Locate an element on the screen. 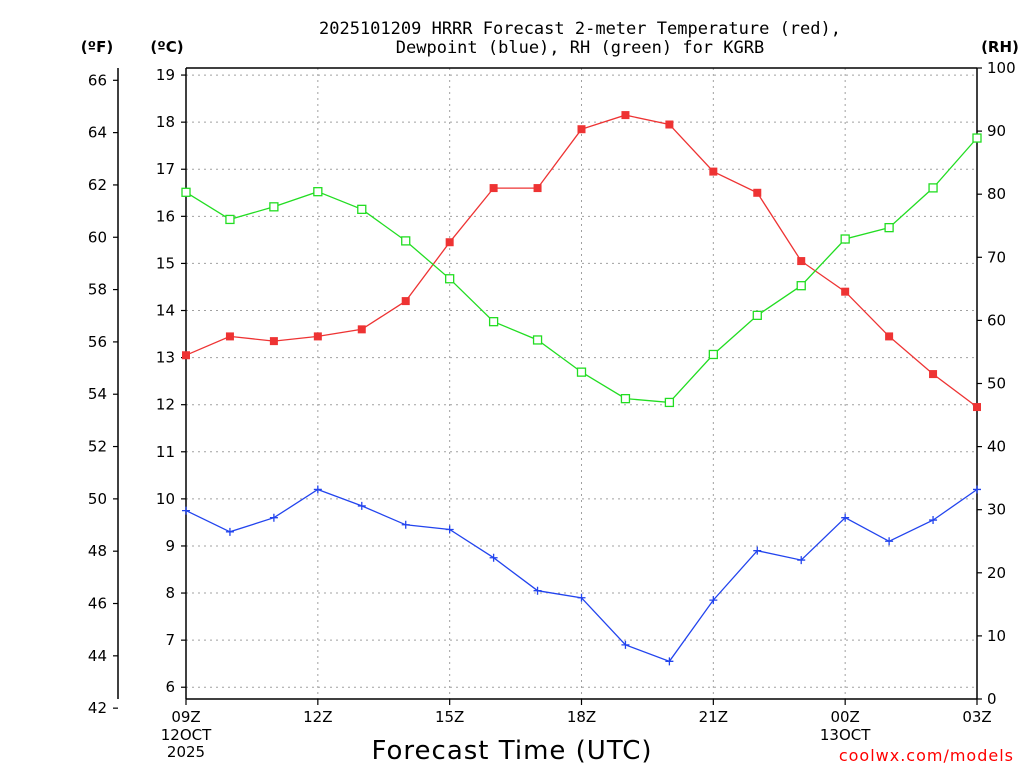  x-date-label: 13OCT is located at coordinates (845, 735).